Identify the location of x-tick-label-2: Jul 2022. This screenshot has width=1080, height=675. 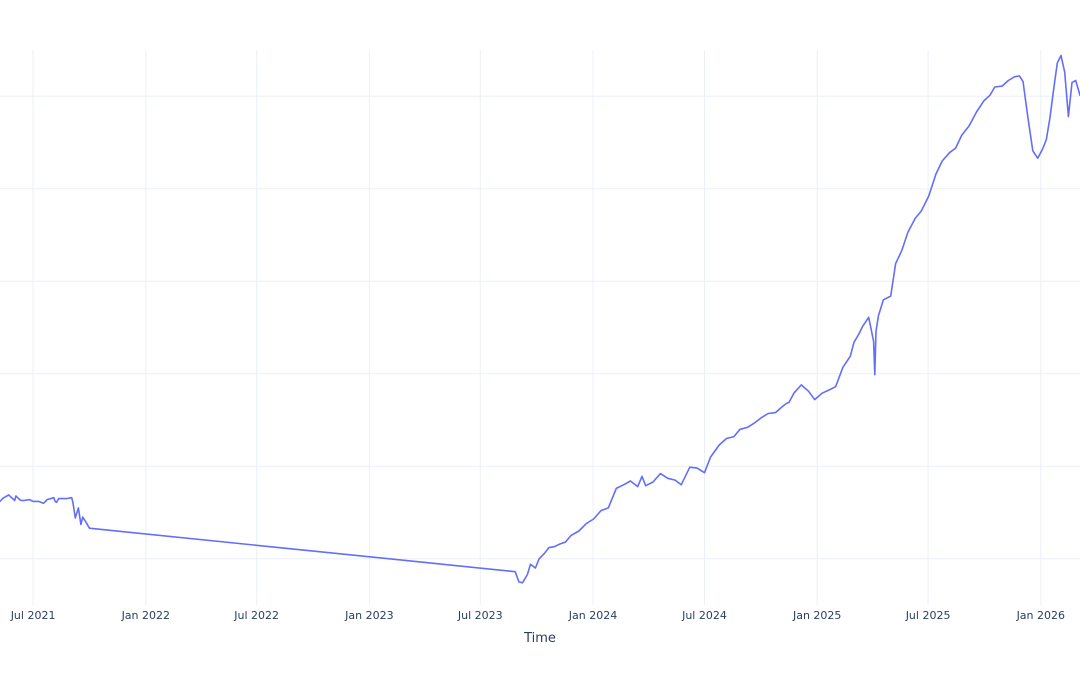
(256, 615).